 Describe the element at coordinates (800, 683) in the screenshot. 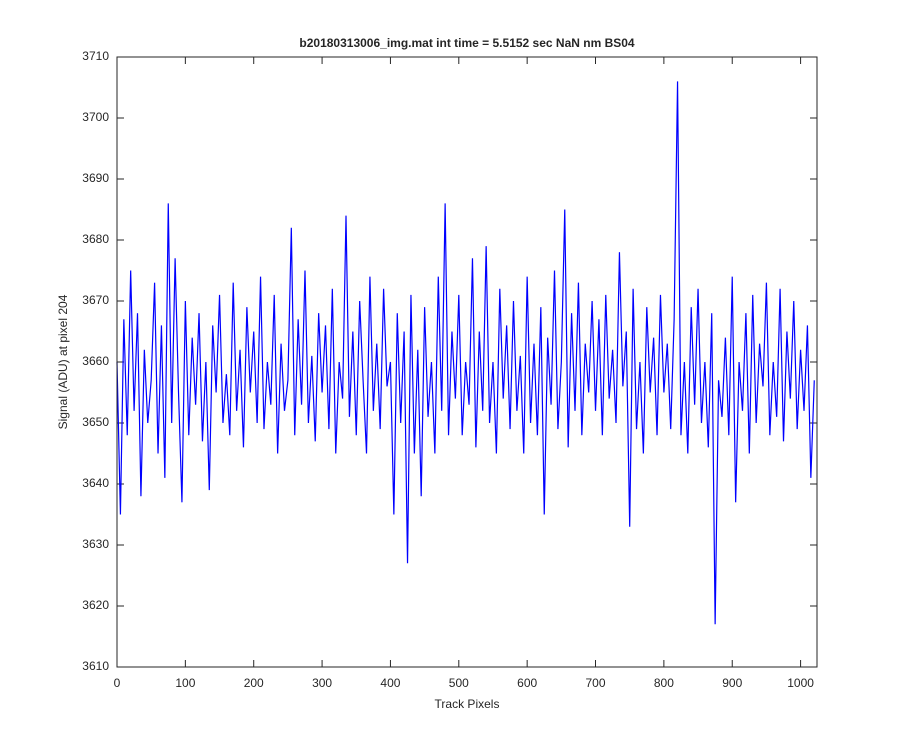

I see `x-tick-label: 1000` at that location.